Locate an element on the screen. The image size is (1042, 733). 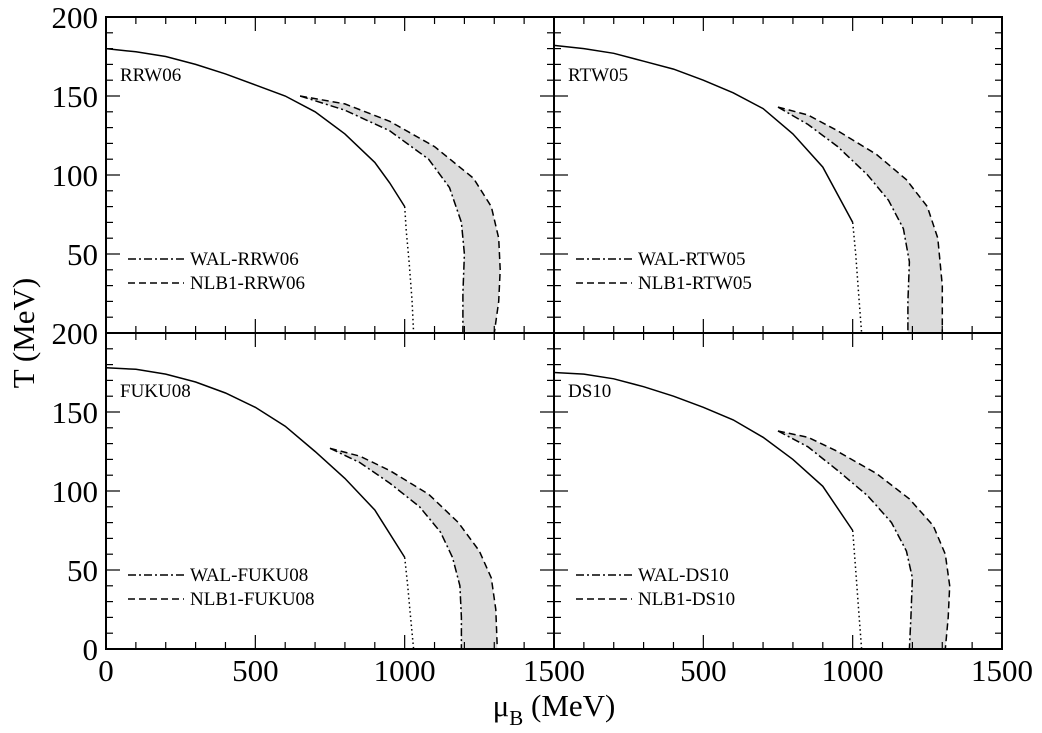
x-axis-title-unit: (MeV) is located at coordinates (569, 705).